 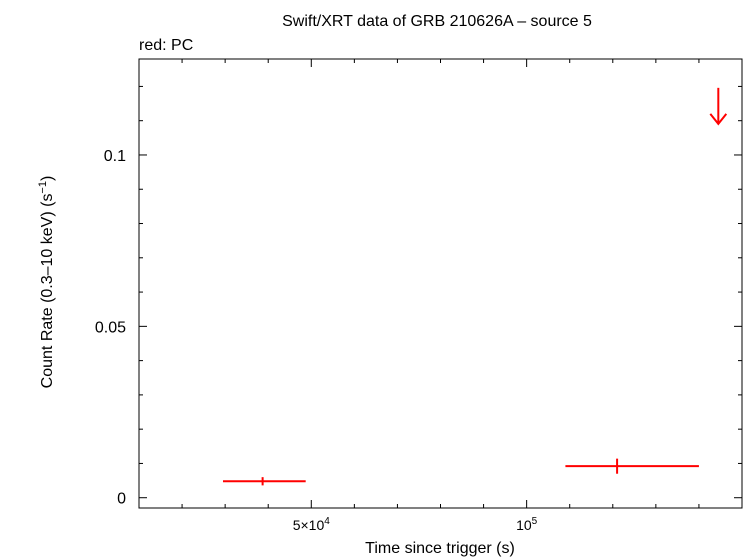 What do you see at coordinates (327, 521) in the screenshot?
I see `x-tick-label-exp: 4` at bounding box center [327, 521].